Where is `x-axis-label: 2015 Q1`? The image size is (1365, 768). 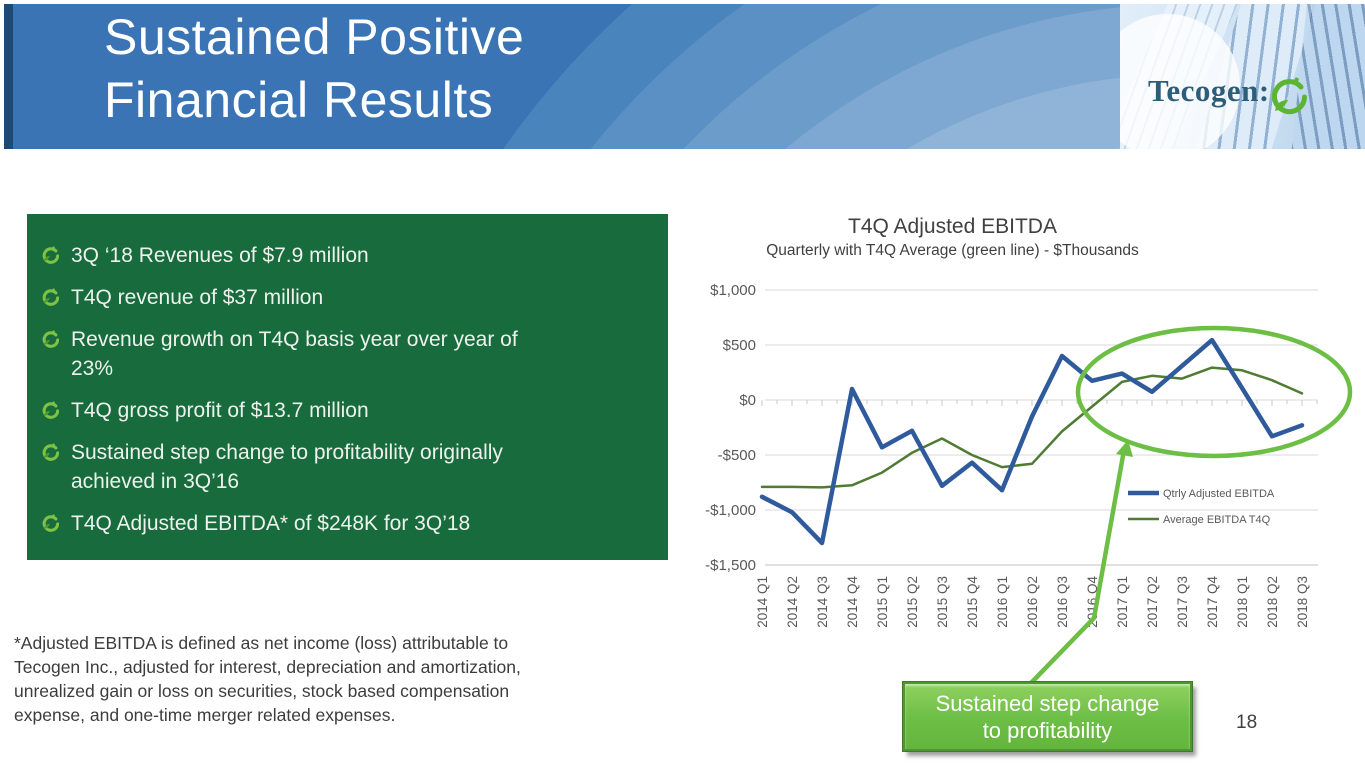
x-axis-label: 2015 Q1 is located at coordinates (882, 602).